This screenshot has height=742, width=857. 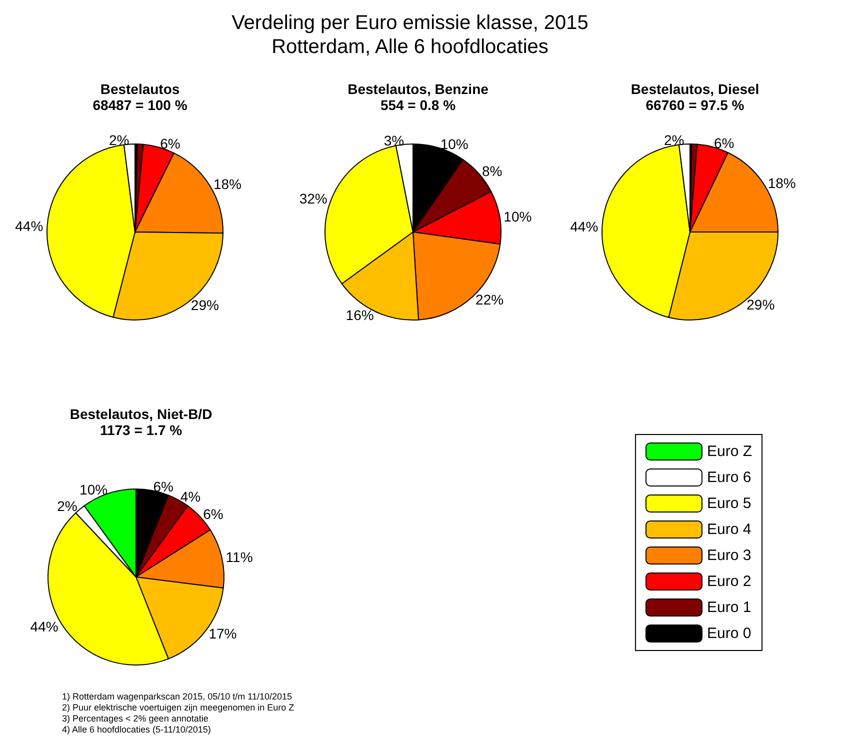 What do you see at coordinates (695, 105) in the screenshot?
I see `chart-subtitle: 66760 = 97.5 %` at bounding box center [695, 105].